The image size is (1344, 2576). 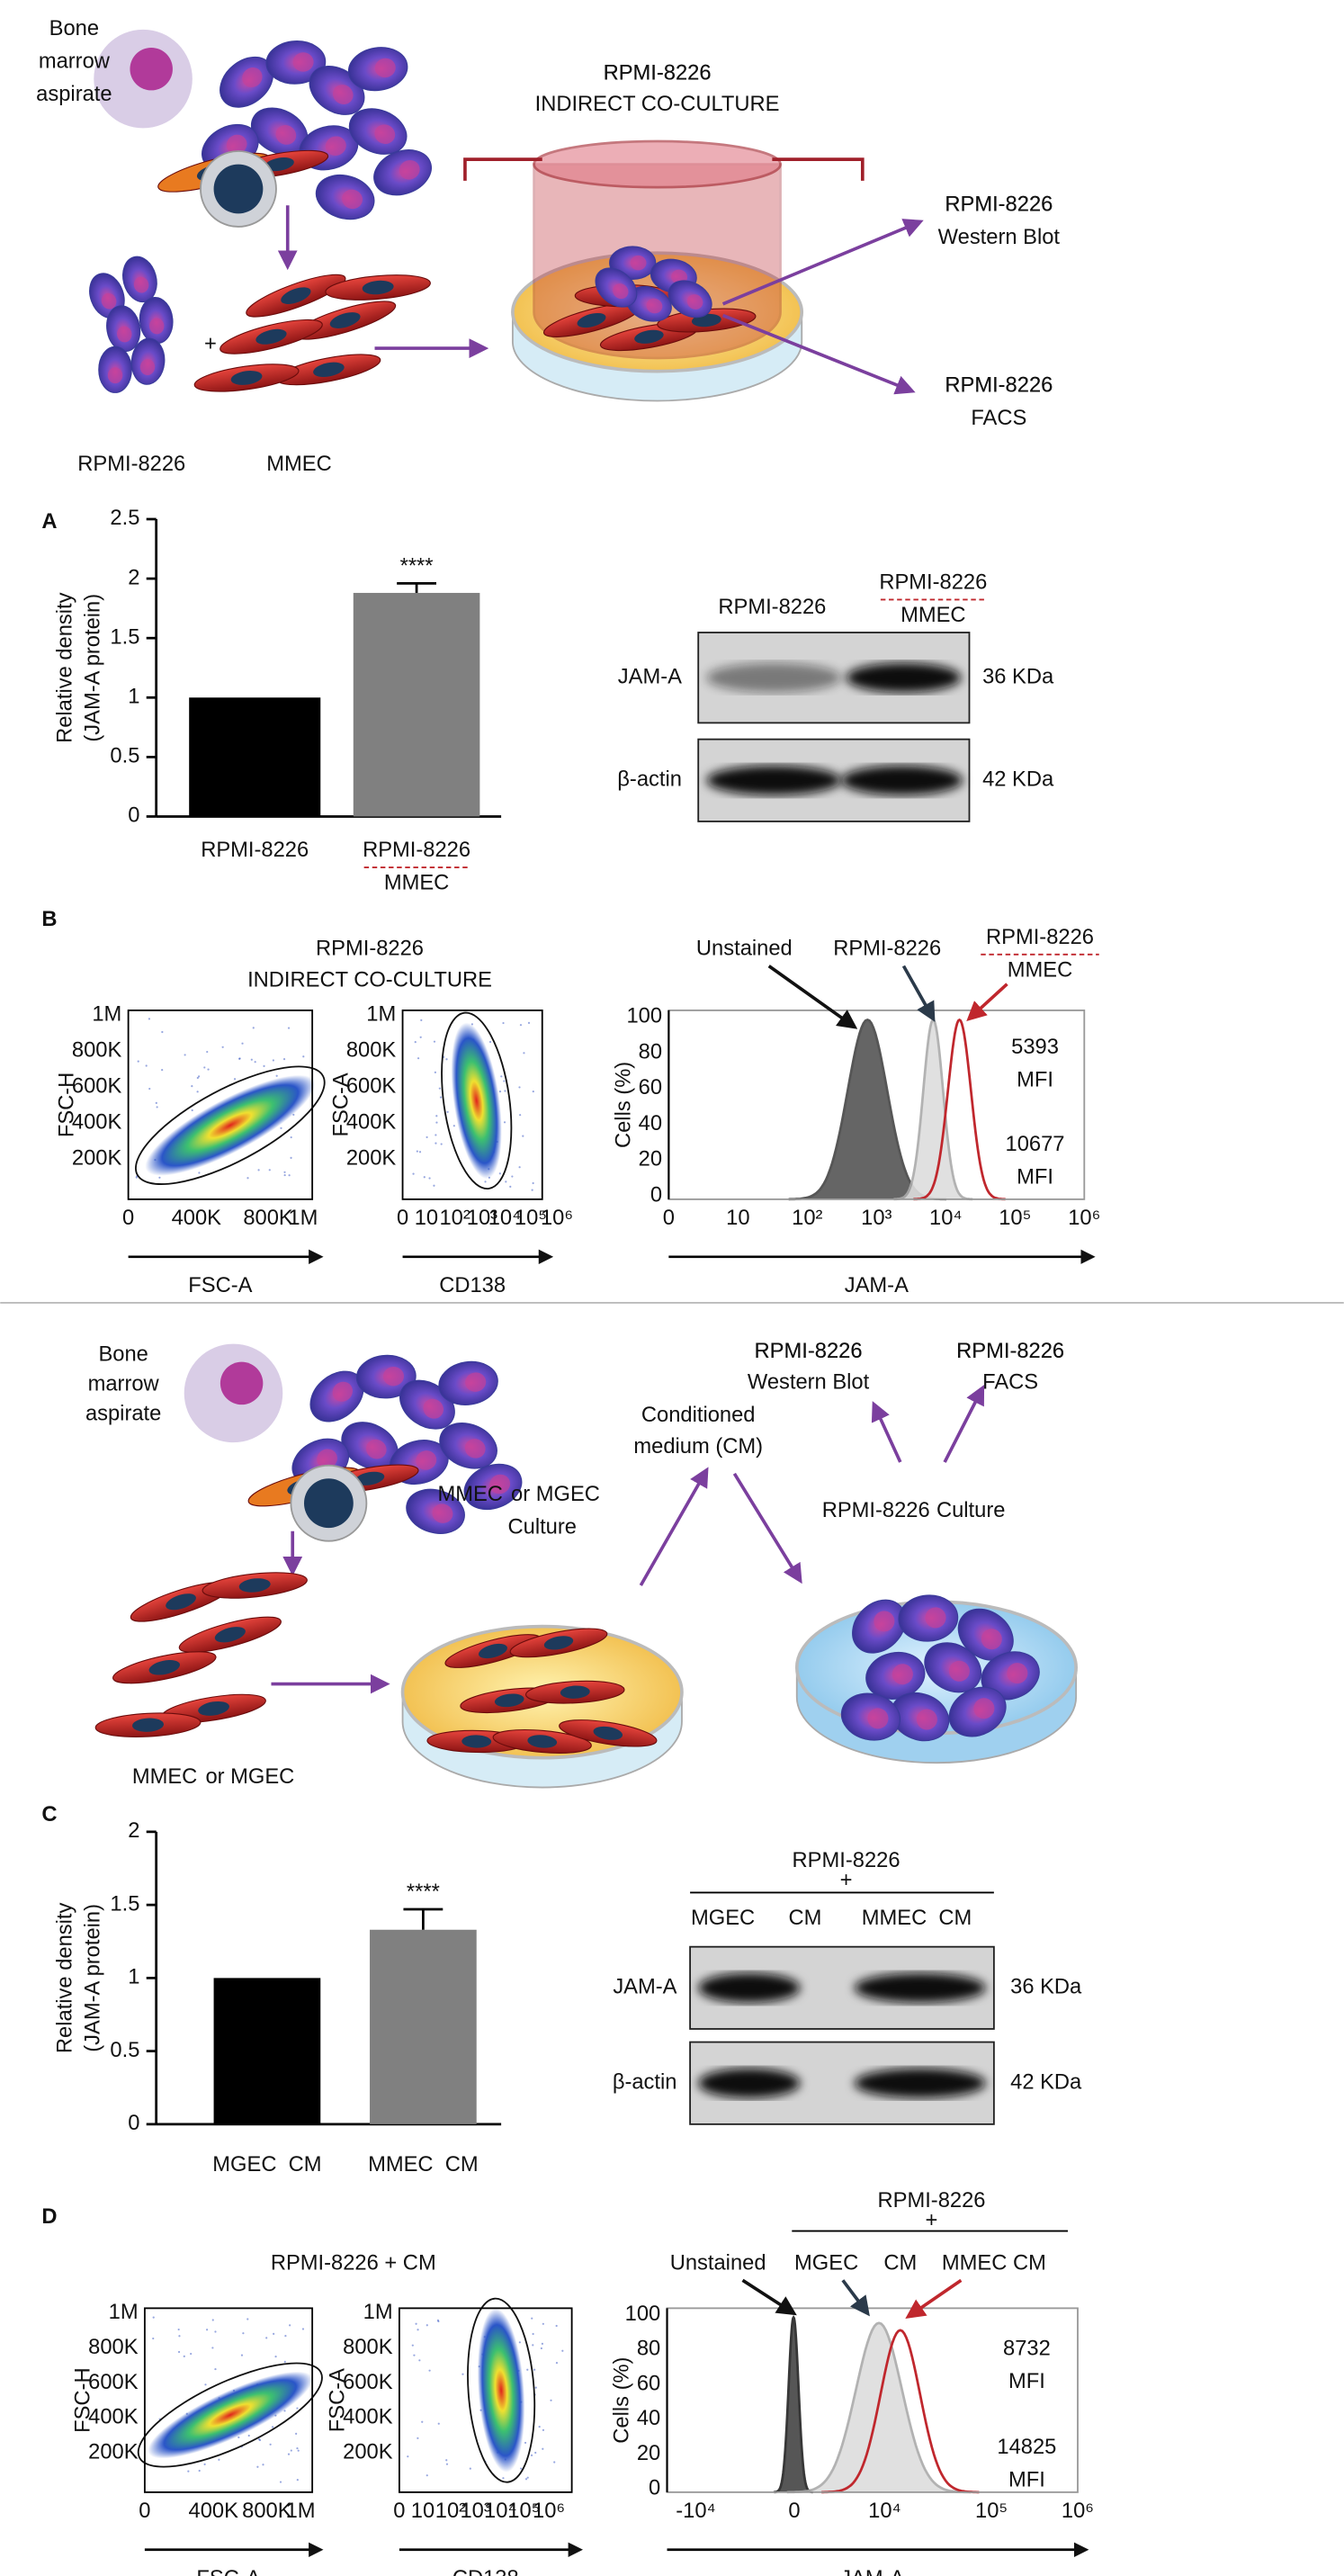 I want to click on x-axis-label: FSC-A, so click(x=228, y=2572).